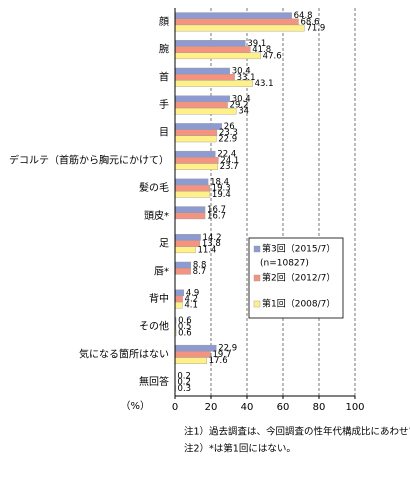  What do you see at coordinates (154, 326) in the screenshot?
I see `y-tick-label: その他` at bounding box center [154, 326].